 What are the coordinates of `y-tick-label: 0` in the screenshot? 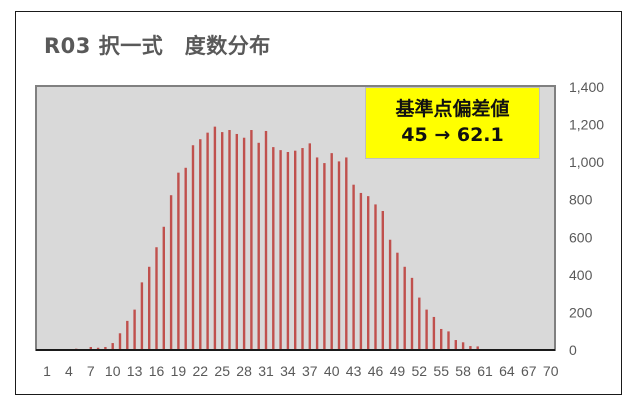 It's located at (573, 350).